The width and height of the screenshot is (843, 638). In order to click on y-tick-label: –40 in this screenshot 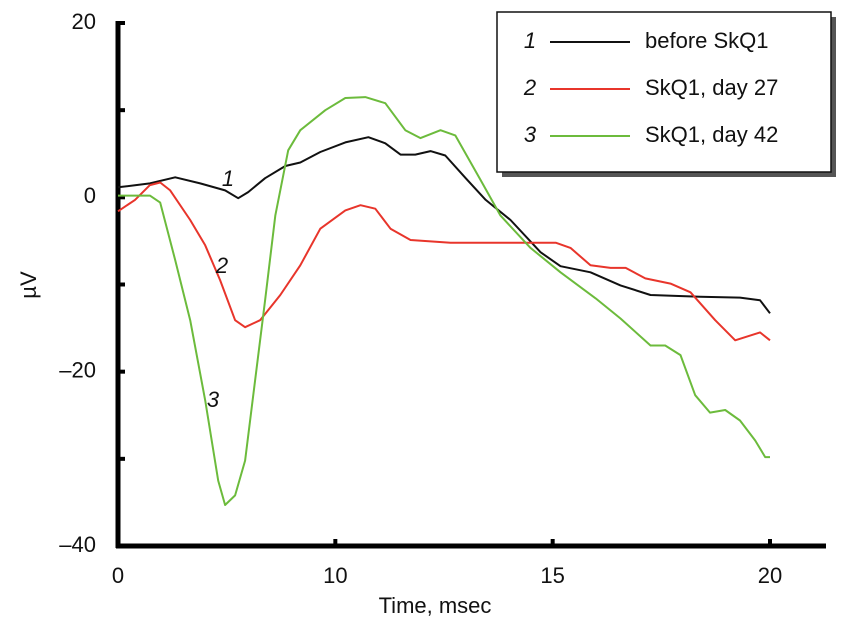, I will do `click(77, 544)`.